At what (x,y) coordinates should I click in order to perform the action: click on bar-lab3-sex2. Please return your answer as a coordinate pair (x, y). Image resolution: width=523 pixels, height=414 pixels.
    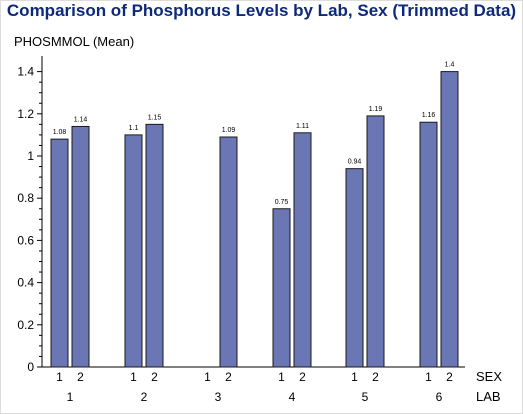
    Looking at the image, I should click on (228, 252).